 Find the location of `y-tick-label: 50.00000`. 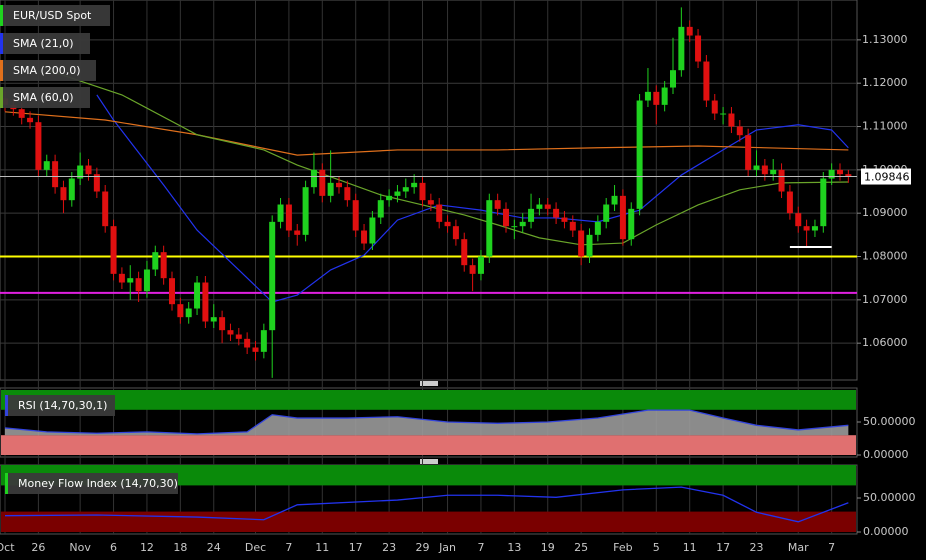

y-tick-label: 50.00000 is located at coordinates (889, 497).